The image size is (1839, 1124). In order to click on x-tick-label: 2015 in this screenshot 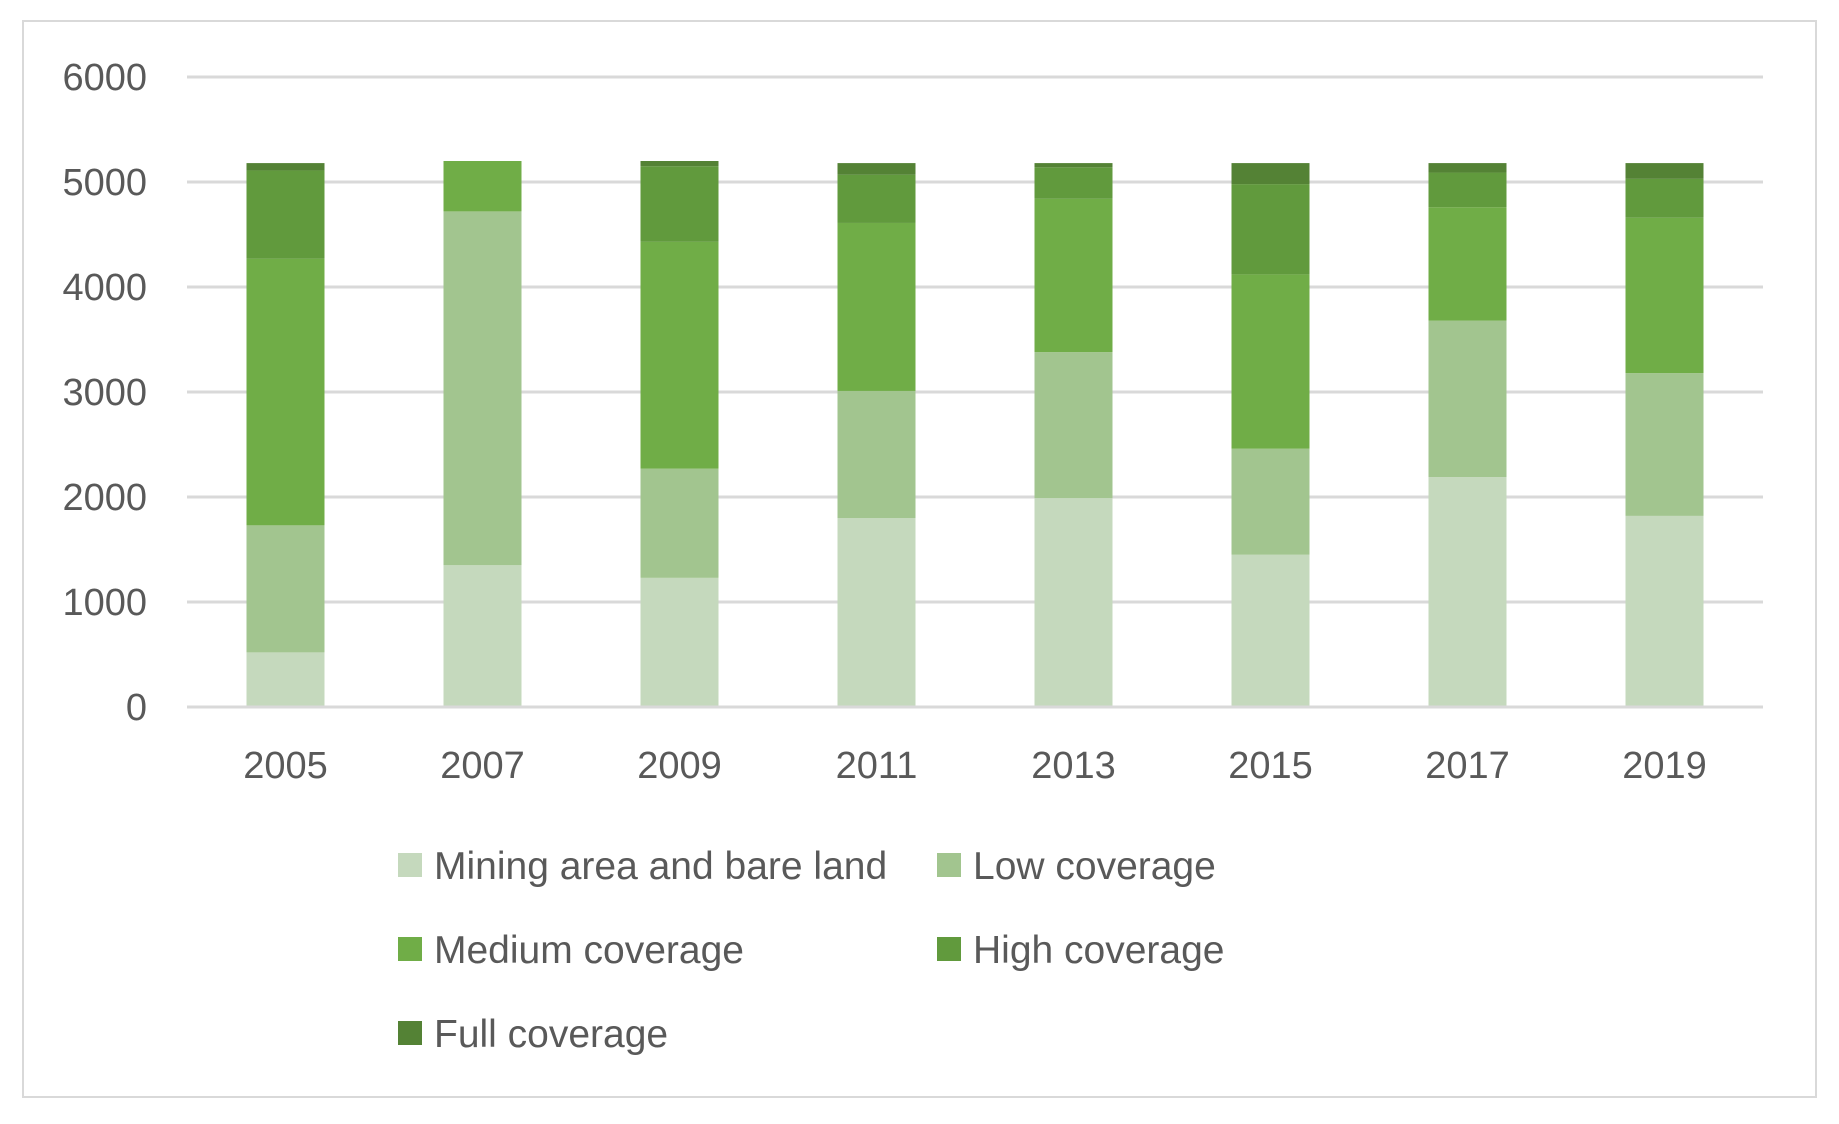, I will do `click(1270, 766)`.